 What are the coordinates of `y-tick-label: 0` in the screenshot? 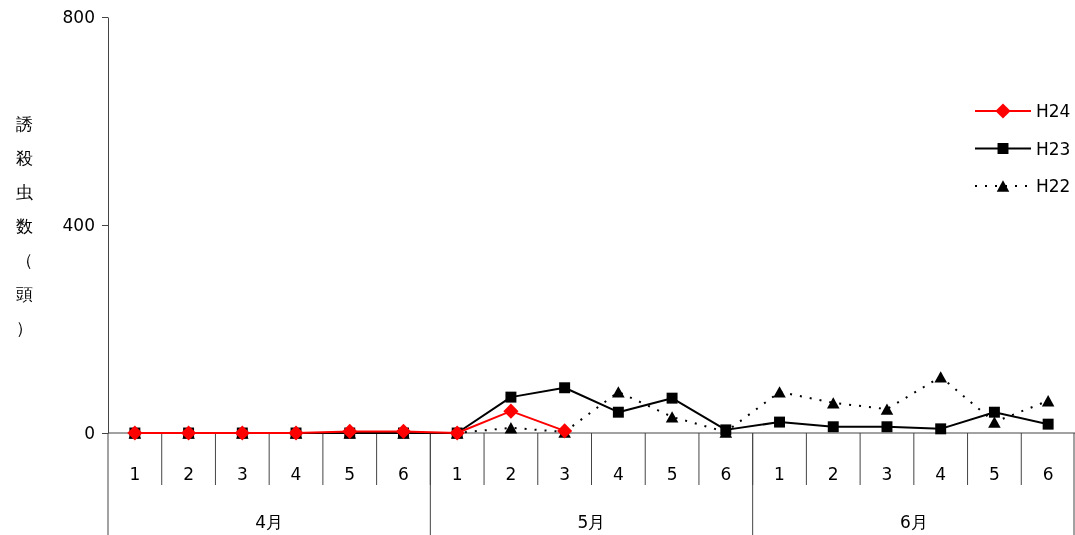 It's located at (89, 432).